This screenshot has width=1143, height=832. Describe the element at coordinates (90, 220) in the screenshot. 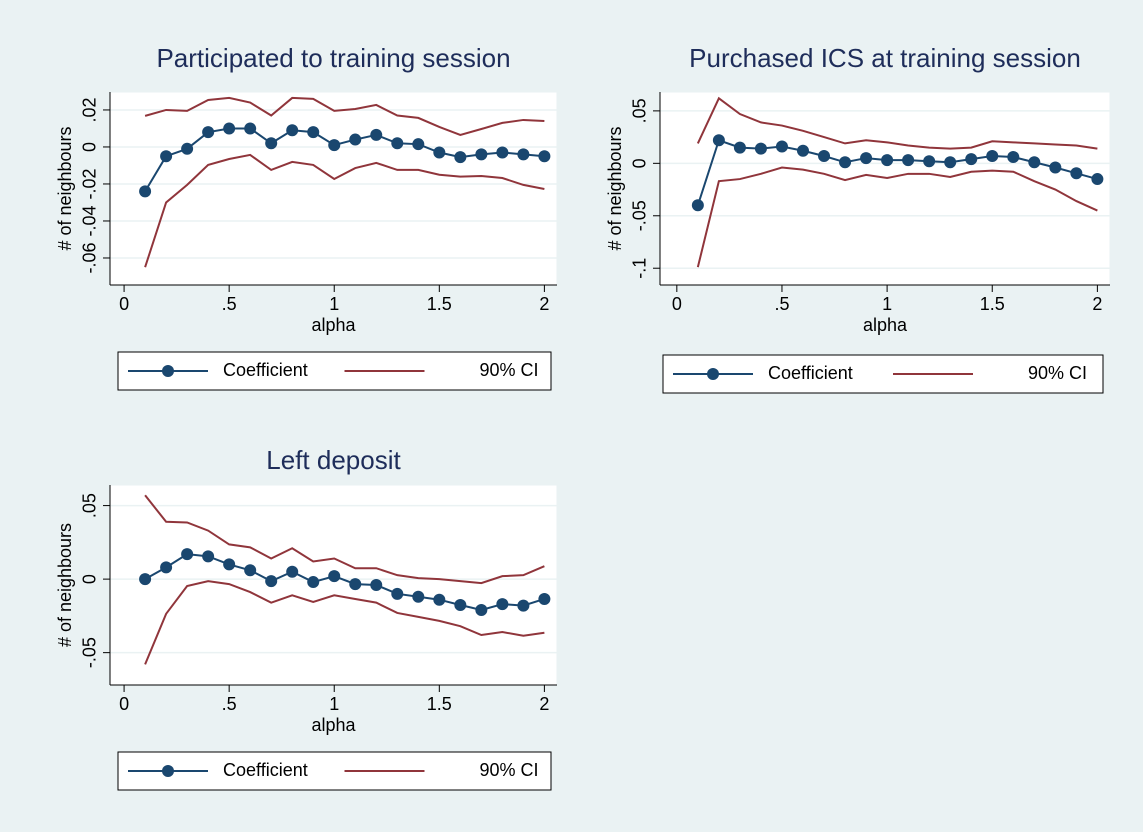

I see `y-tick-label: -.04` at that location.